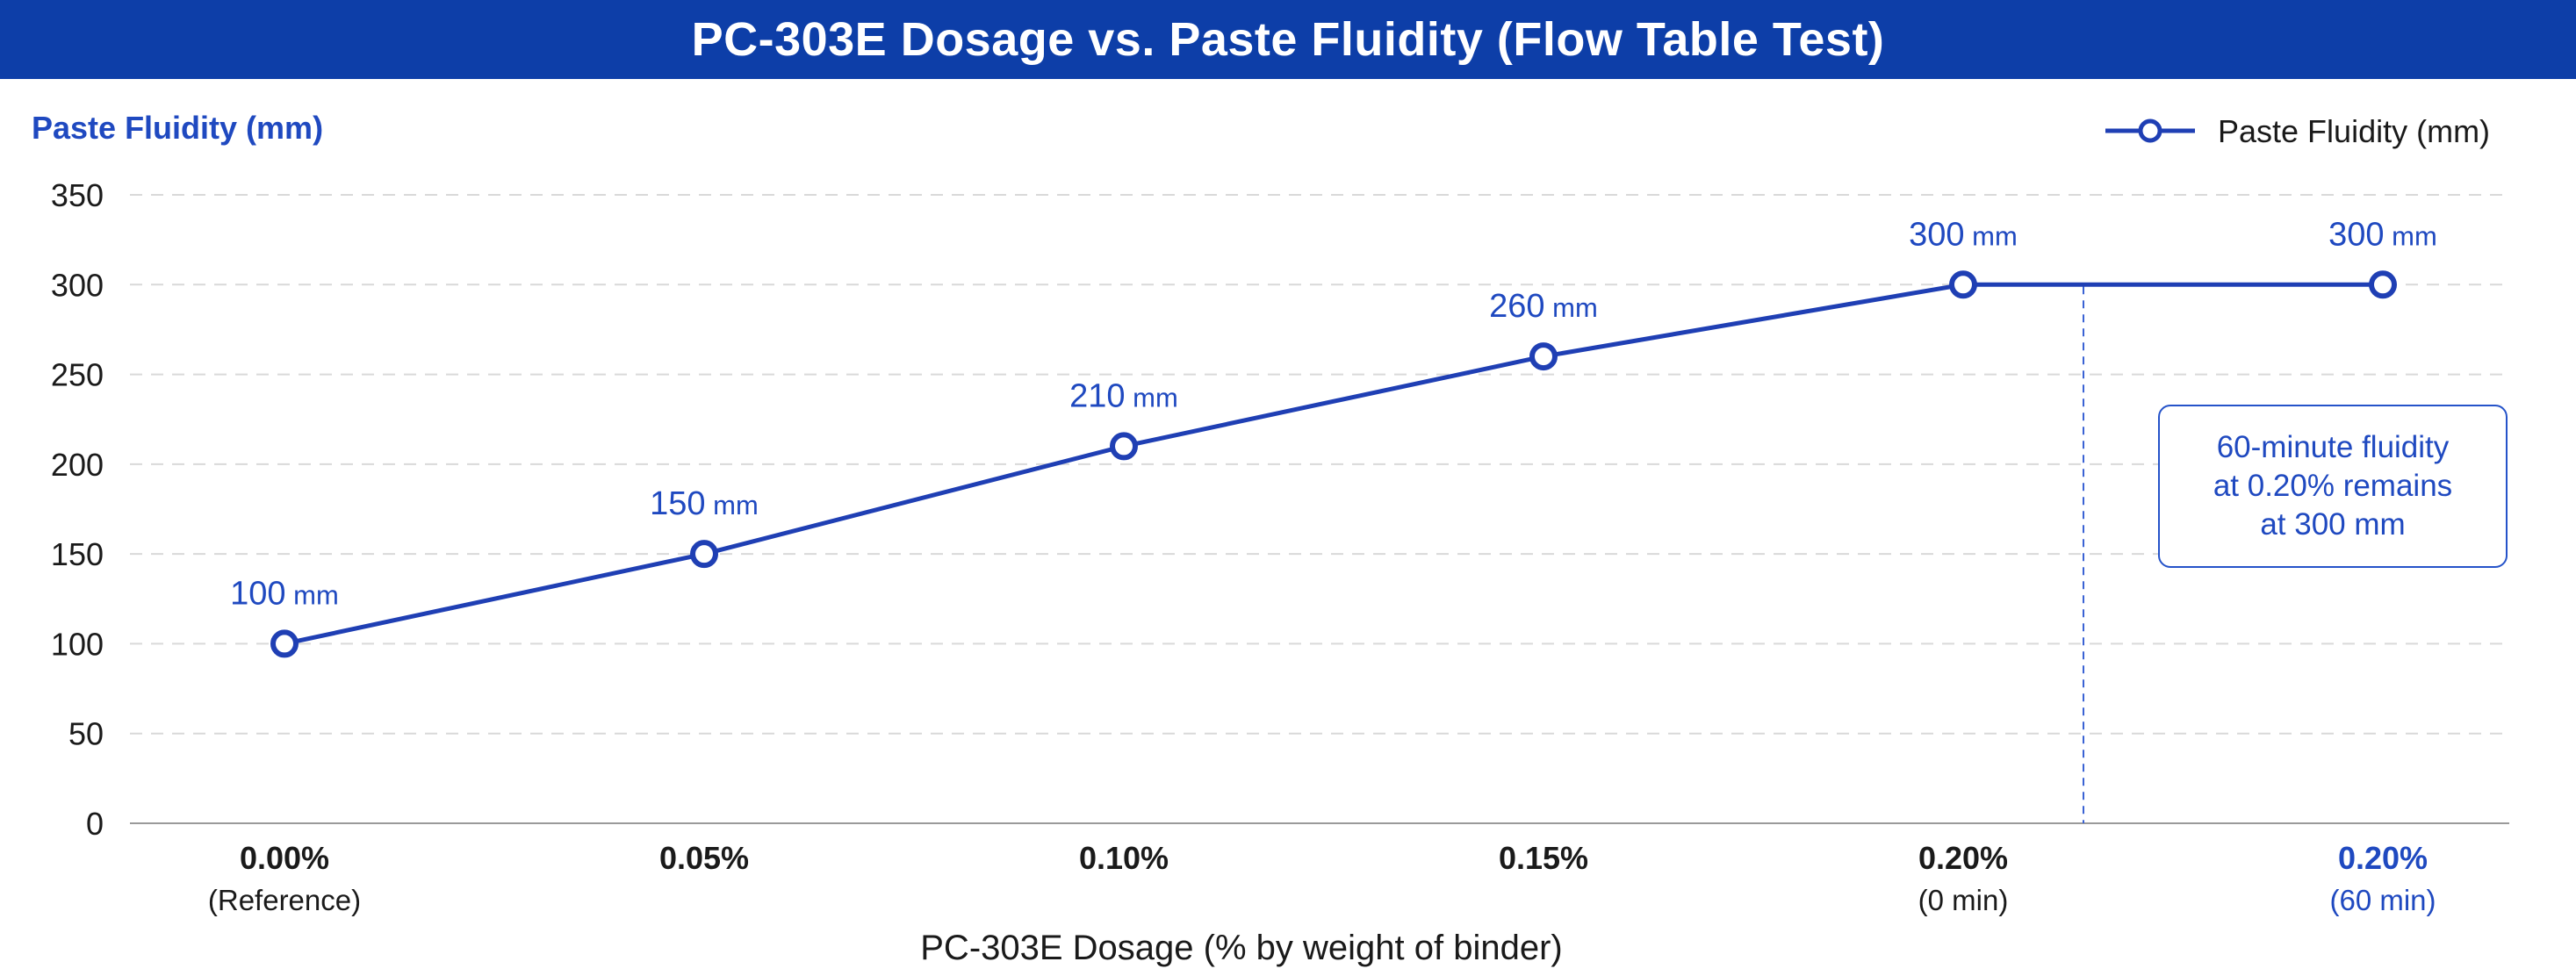 The image size is (2576, 976). Describe the element at coordinates (2382, 900) in the screenshot. I see `x-tick-sublabel: (60 min)` at that location.